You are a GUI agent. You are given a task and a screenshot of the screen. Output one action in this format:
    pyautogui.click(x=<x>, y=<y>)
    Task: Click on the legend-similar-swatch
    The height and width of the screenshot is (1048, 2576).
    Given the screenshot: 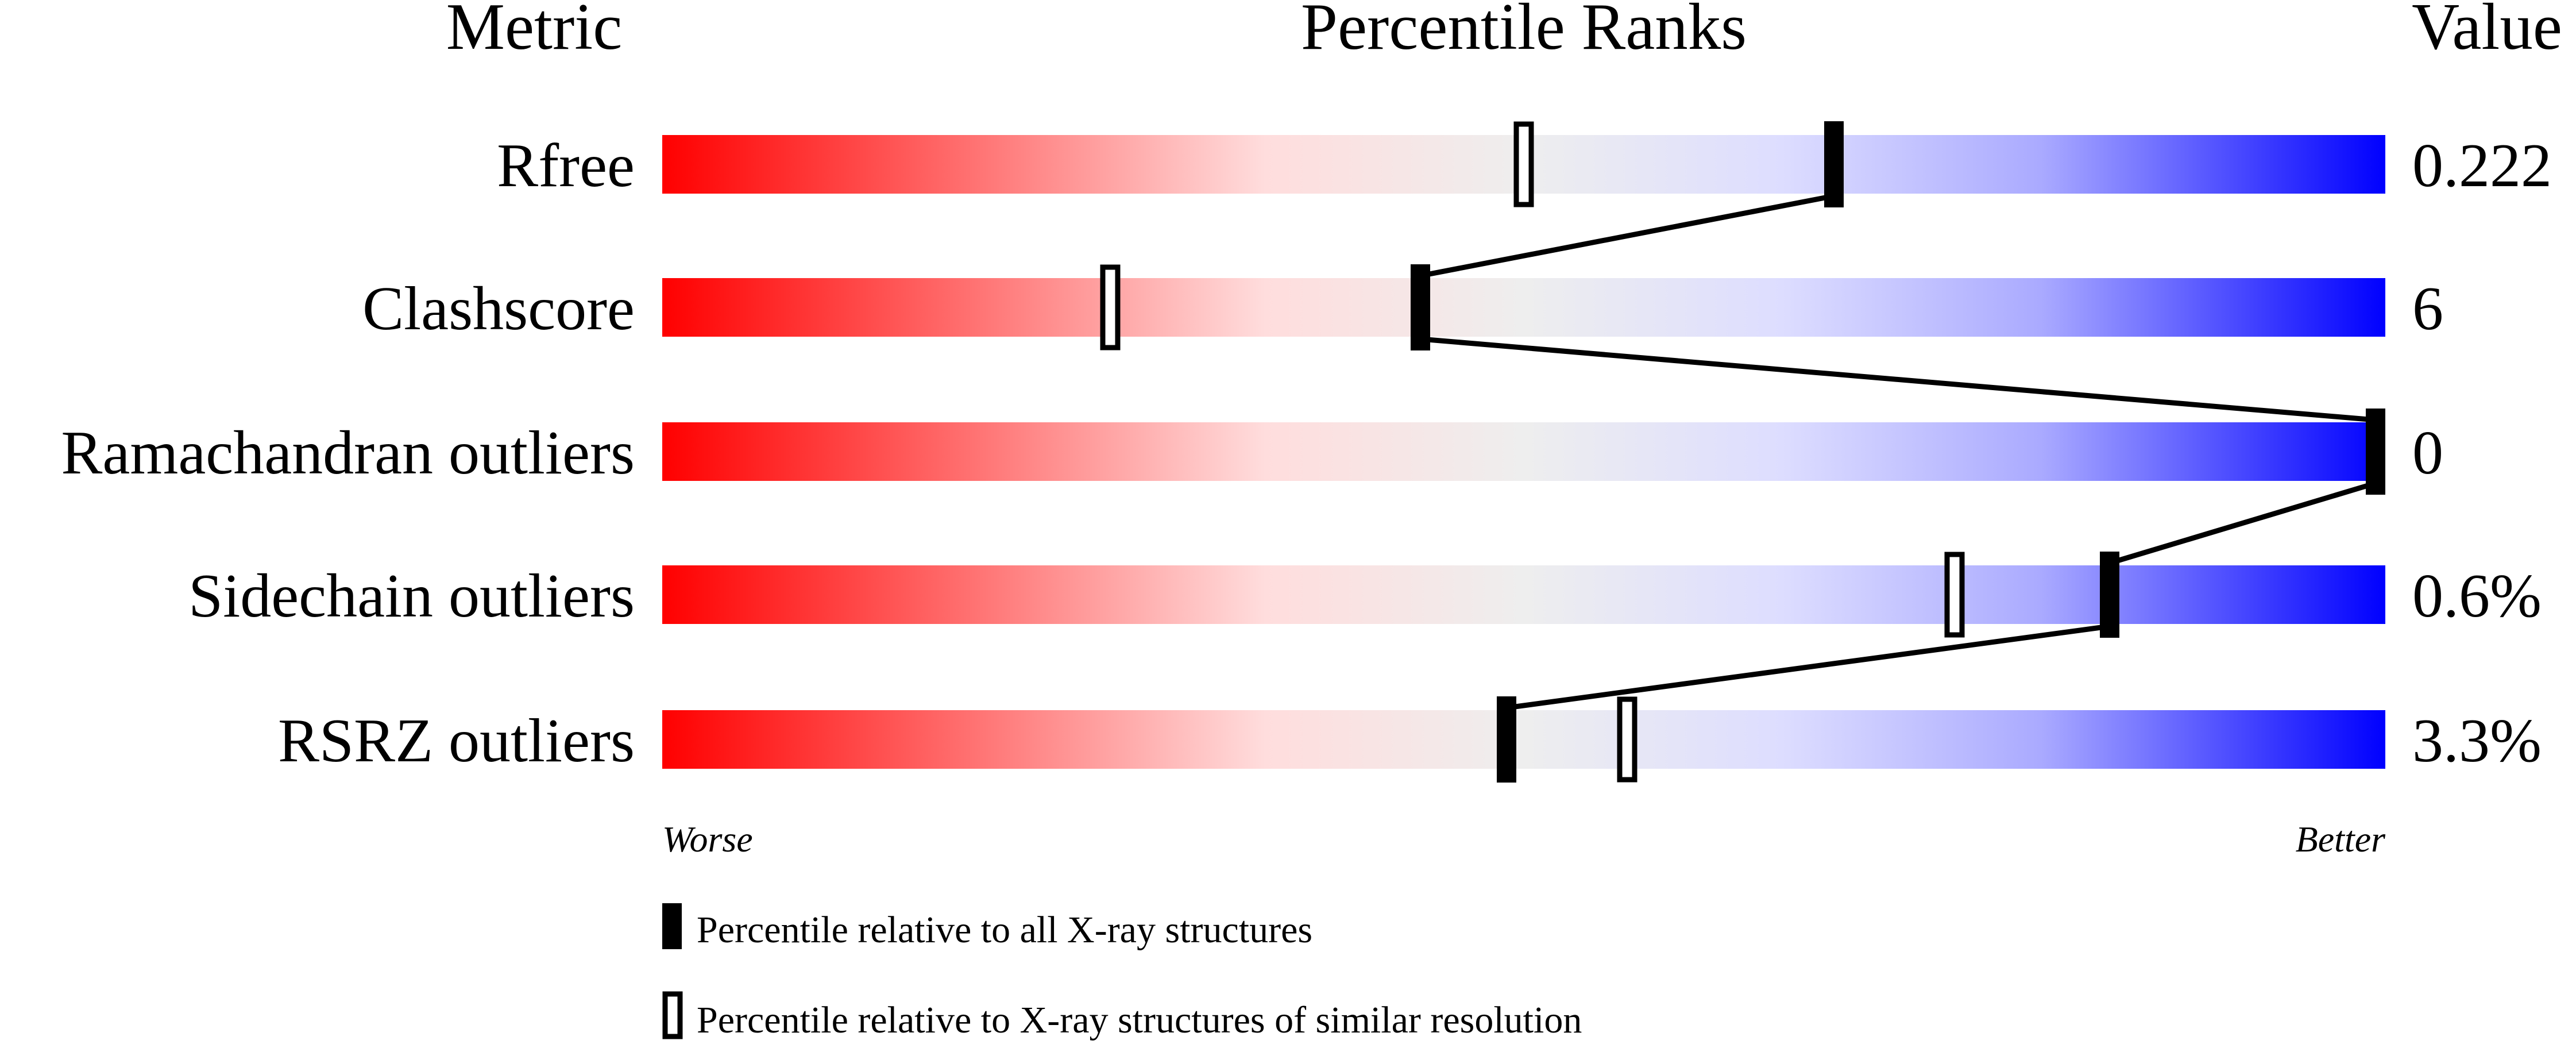 What is the action you would take?
    pyautogui.click(x=672, y=1015)
    